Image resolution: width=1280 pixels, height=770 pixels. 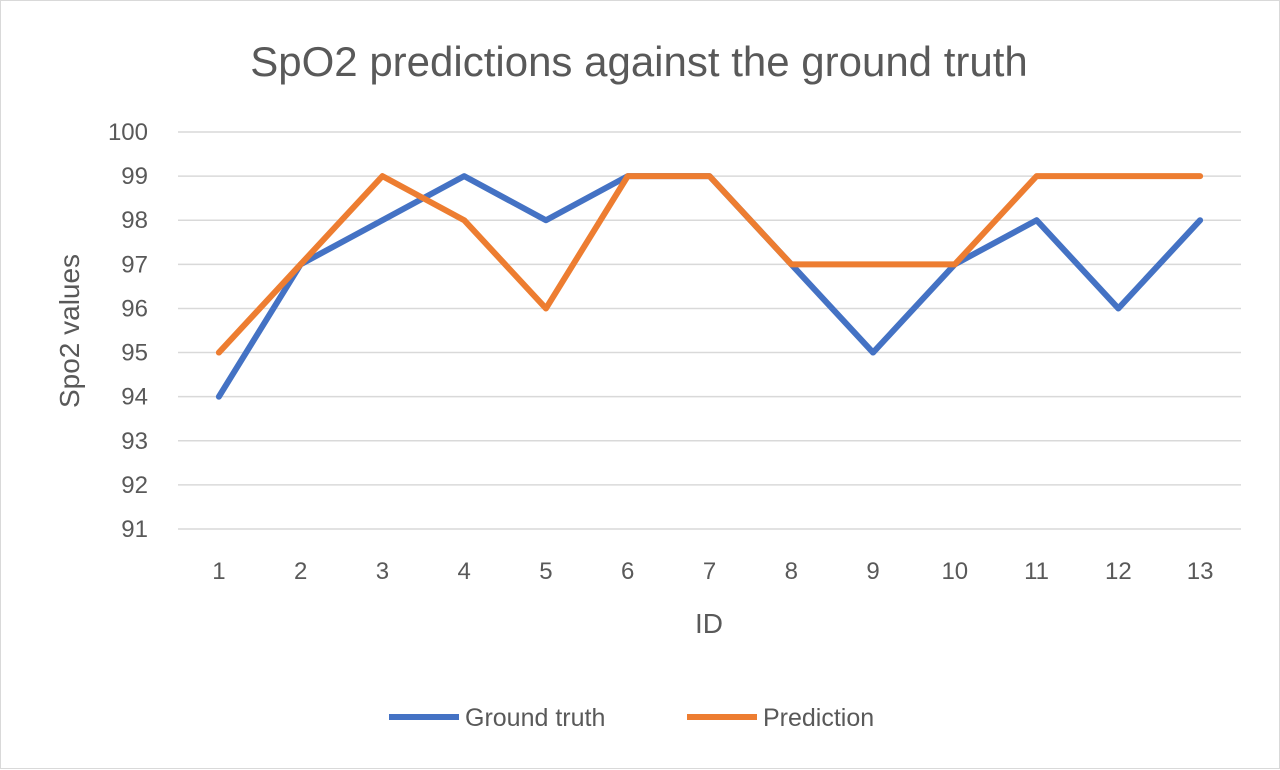 What do you see at coordinates (128, 331) in the screenshot?
I see `y-axis-ticks: 91 92 93 94 95 96 97 98 99 100` at bounding box center [128, 331].